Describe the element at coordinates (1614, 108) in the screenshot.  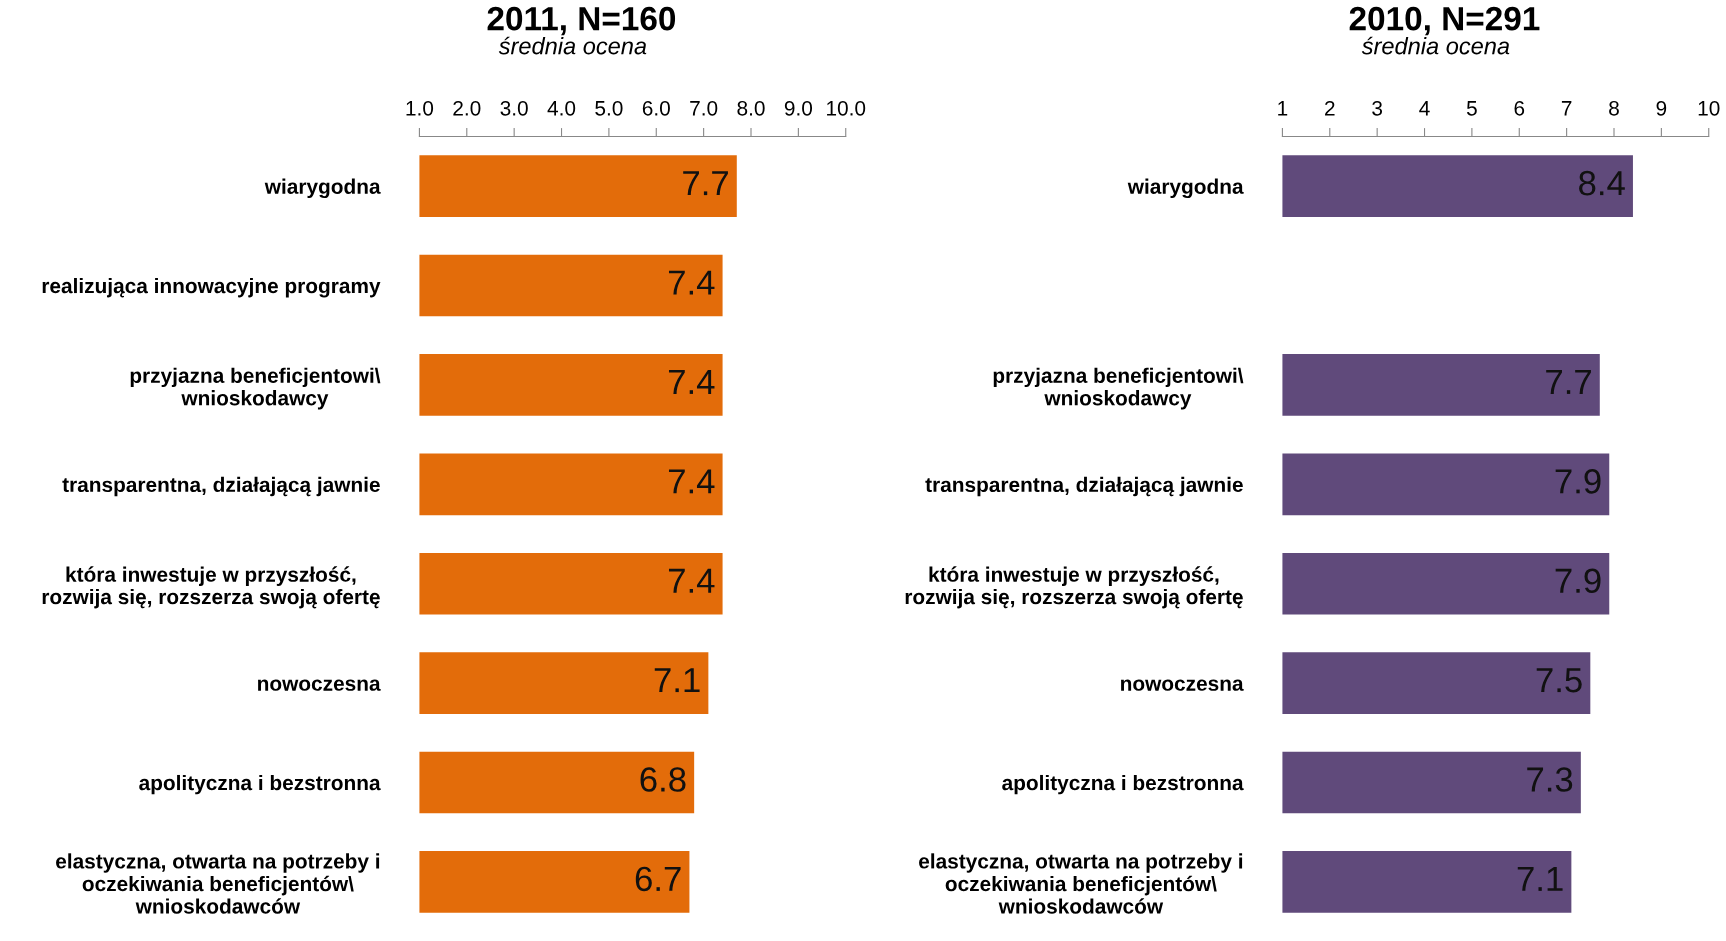
I see `x-tick-label: 8` at that location.